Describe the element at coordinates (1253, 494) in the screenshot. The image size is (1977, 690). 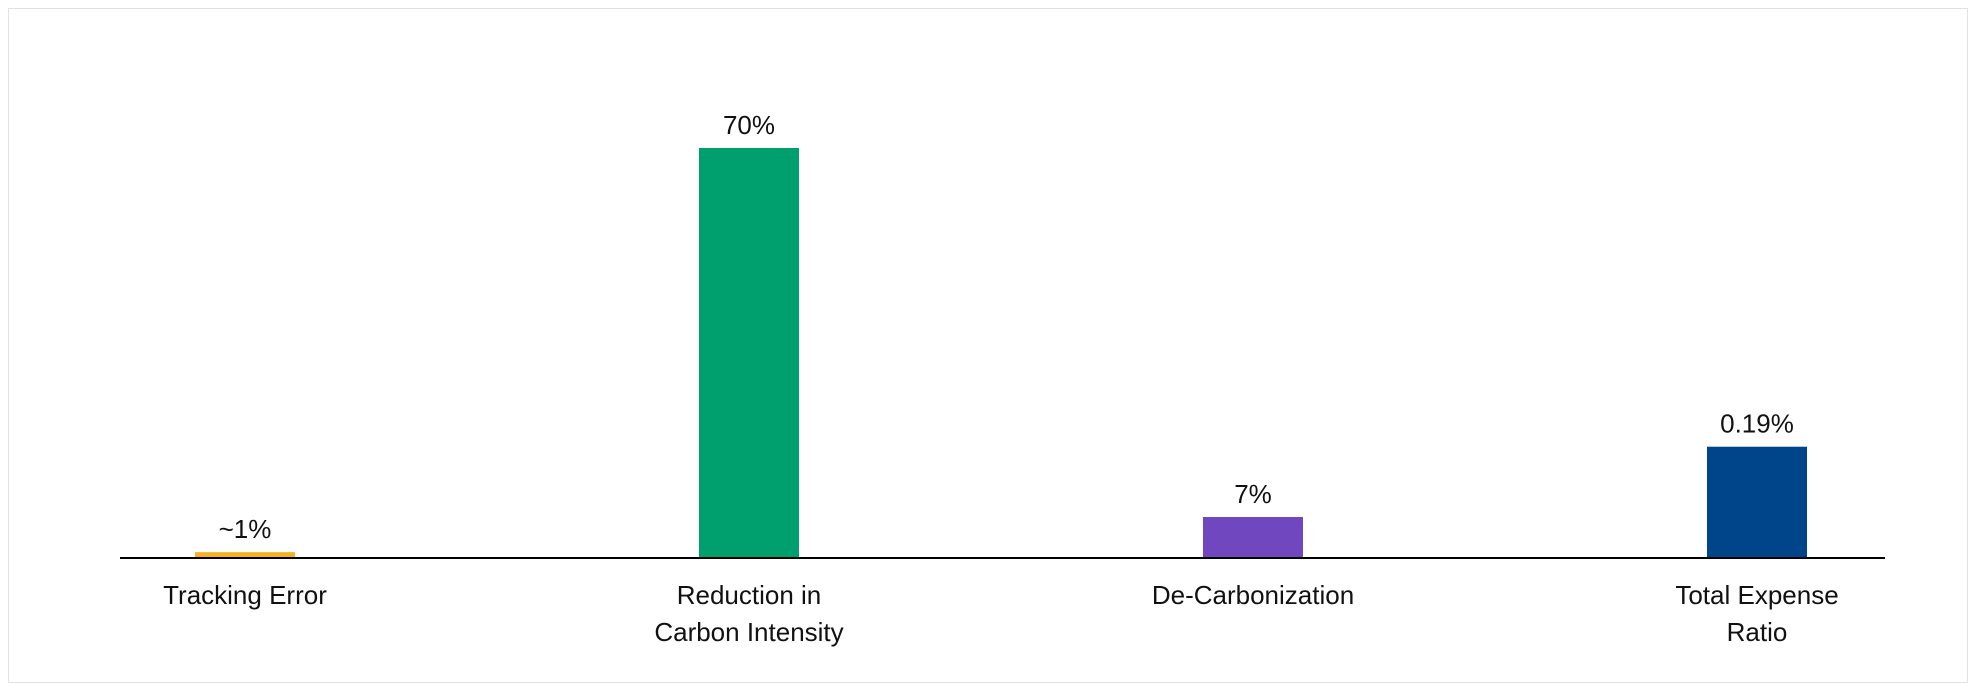
I see `value-label-2: 7%` at that location.